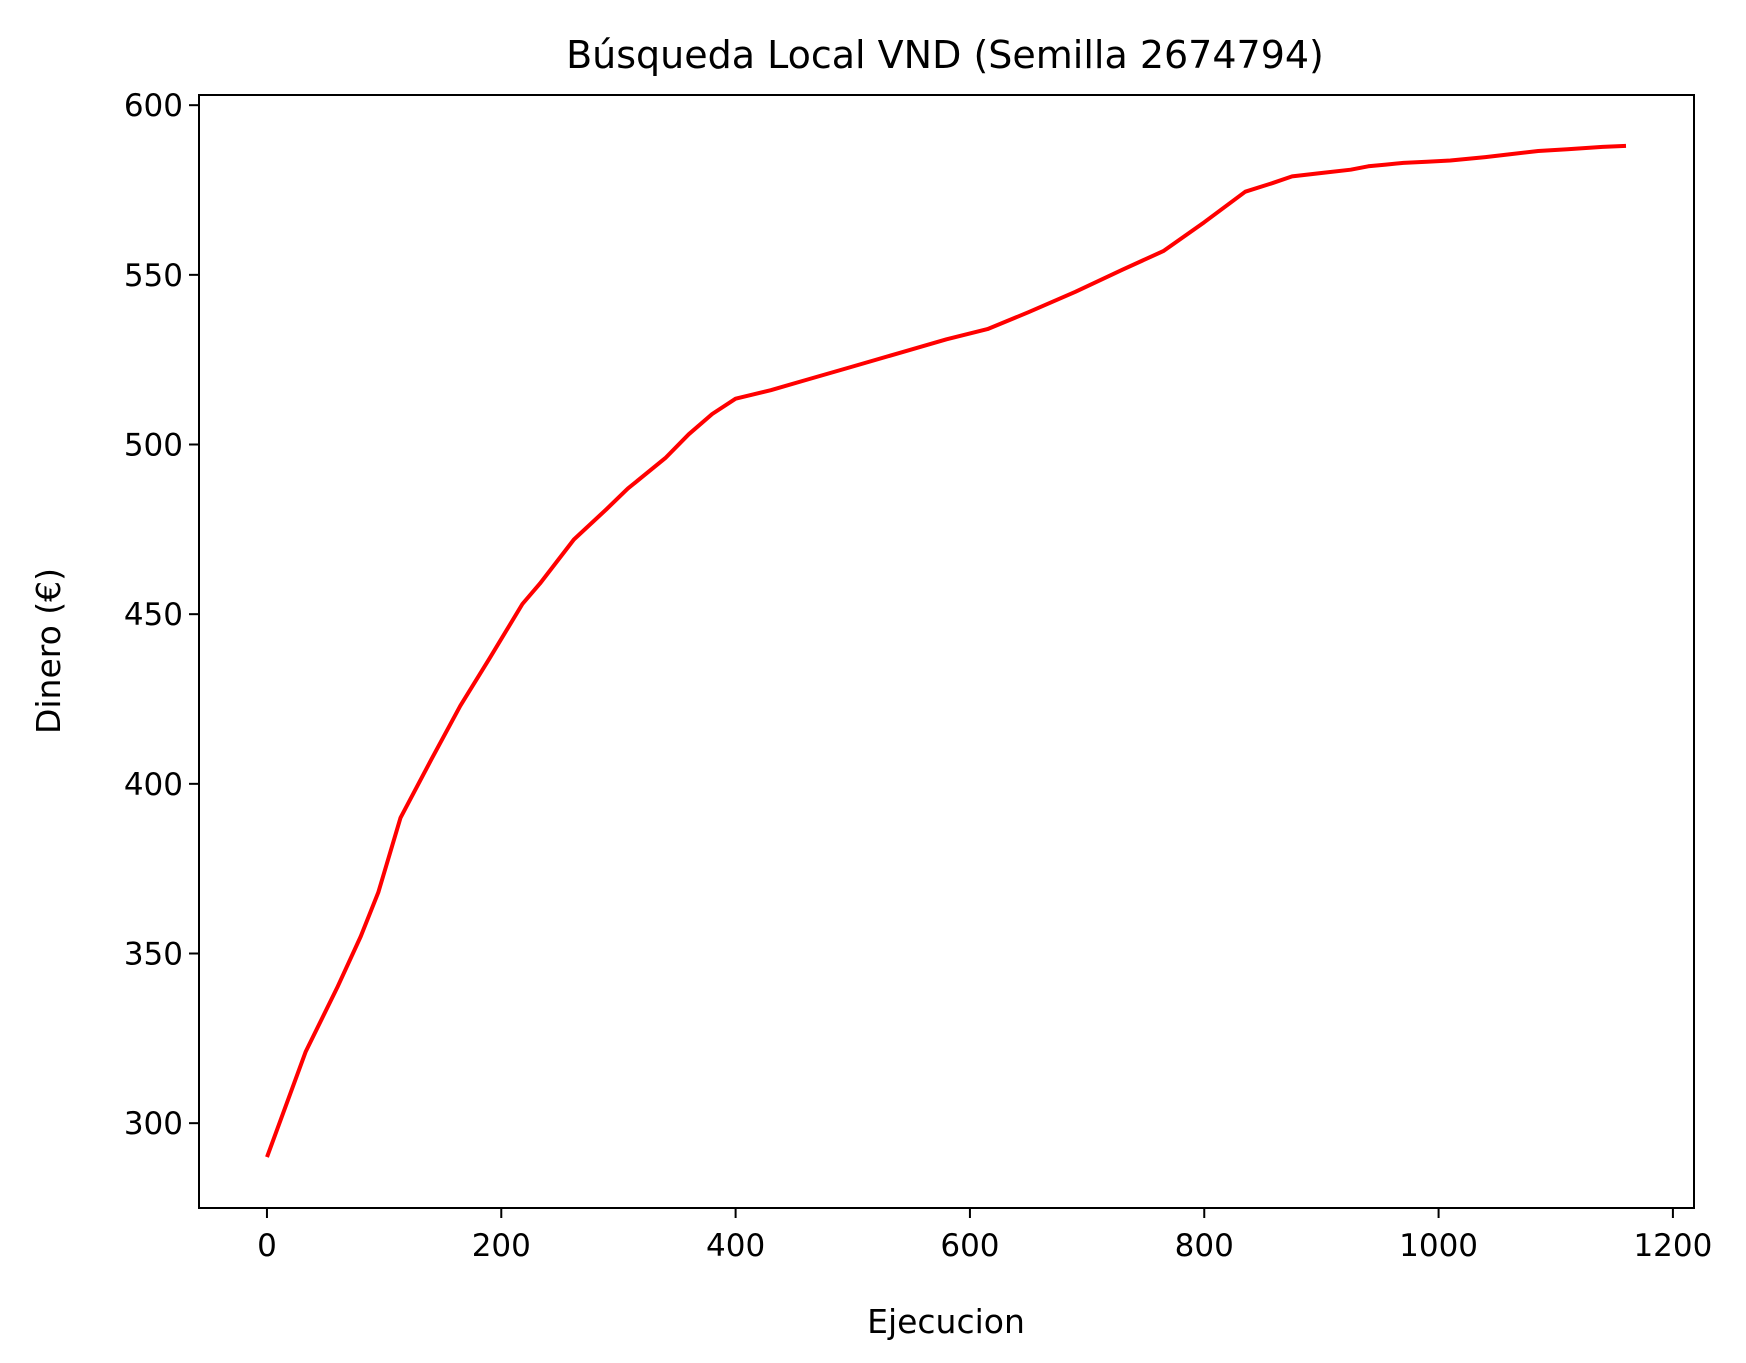 This screenshot has width=1746, height=1363. Describe the element at coordinates (1672, 1246) in the screenshot. I see `x-tick-label: 1200` at that location.